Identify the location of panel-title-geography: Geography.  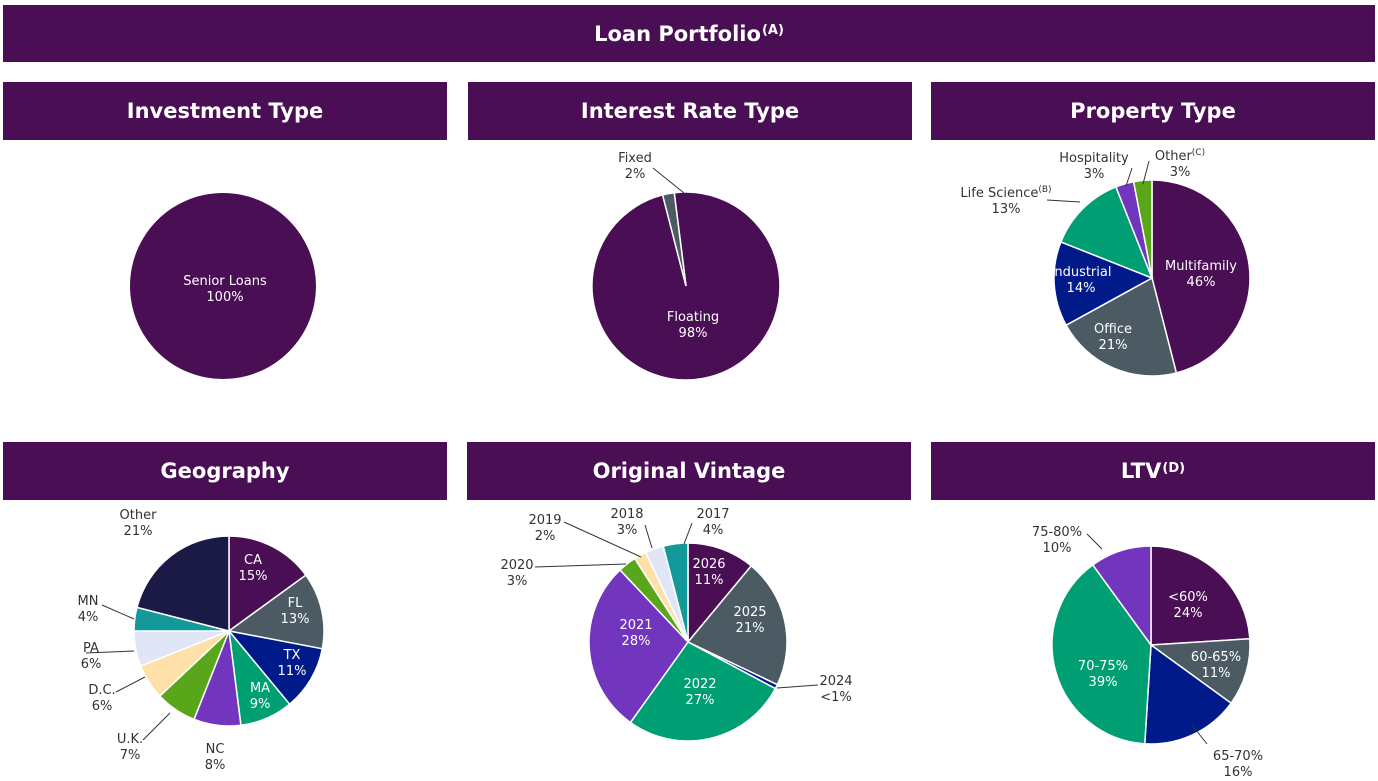
(225, 471).